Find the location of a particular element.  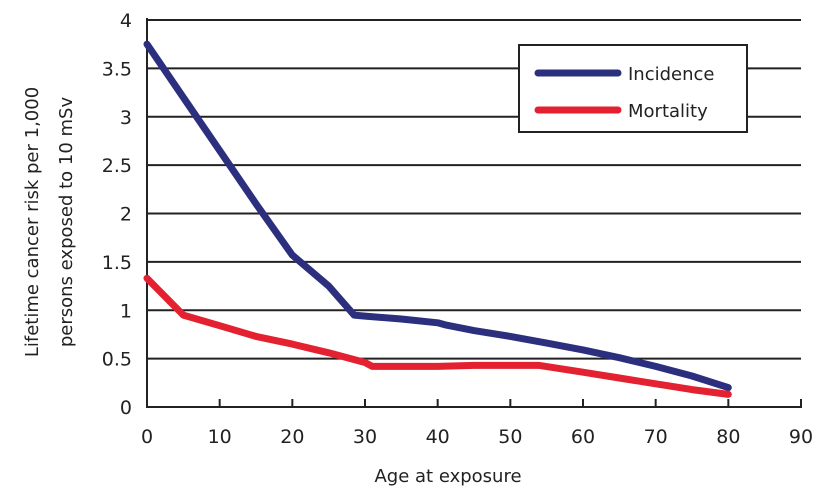

y-tick-label: 0 is located at coordinates (126, 408).